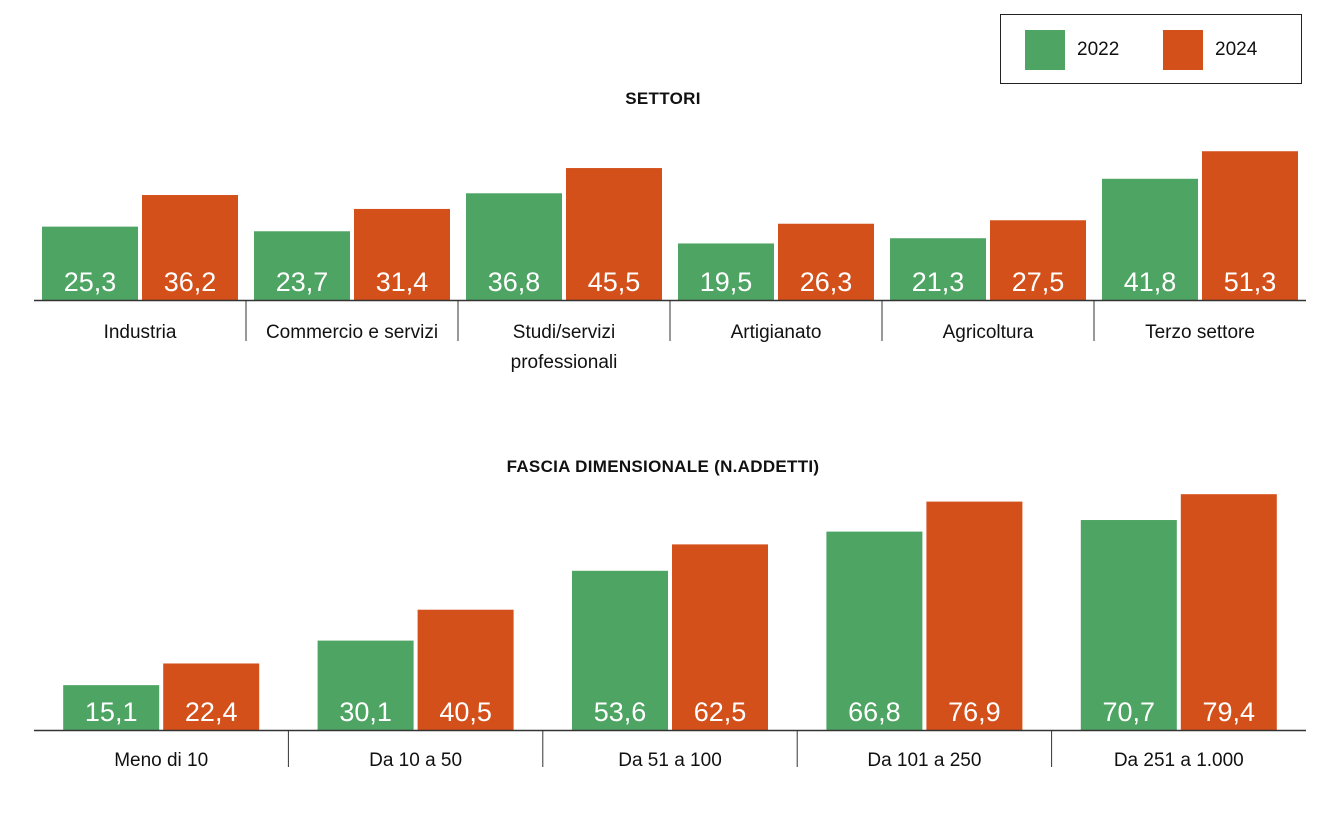  What do you see at coordinates (1236, 49) in the screenshot?
I see `legend-label-2024: 2024` at bounding box center [1236, 49].